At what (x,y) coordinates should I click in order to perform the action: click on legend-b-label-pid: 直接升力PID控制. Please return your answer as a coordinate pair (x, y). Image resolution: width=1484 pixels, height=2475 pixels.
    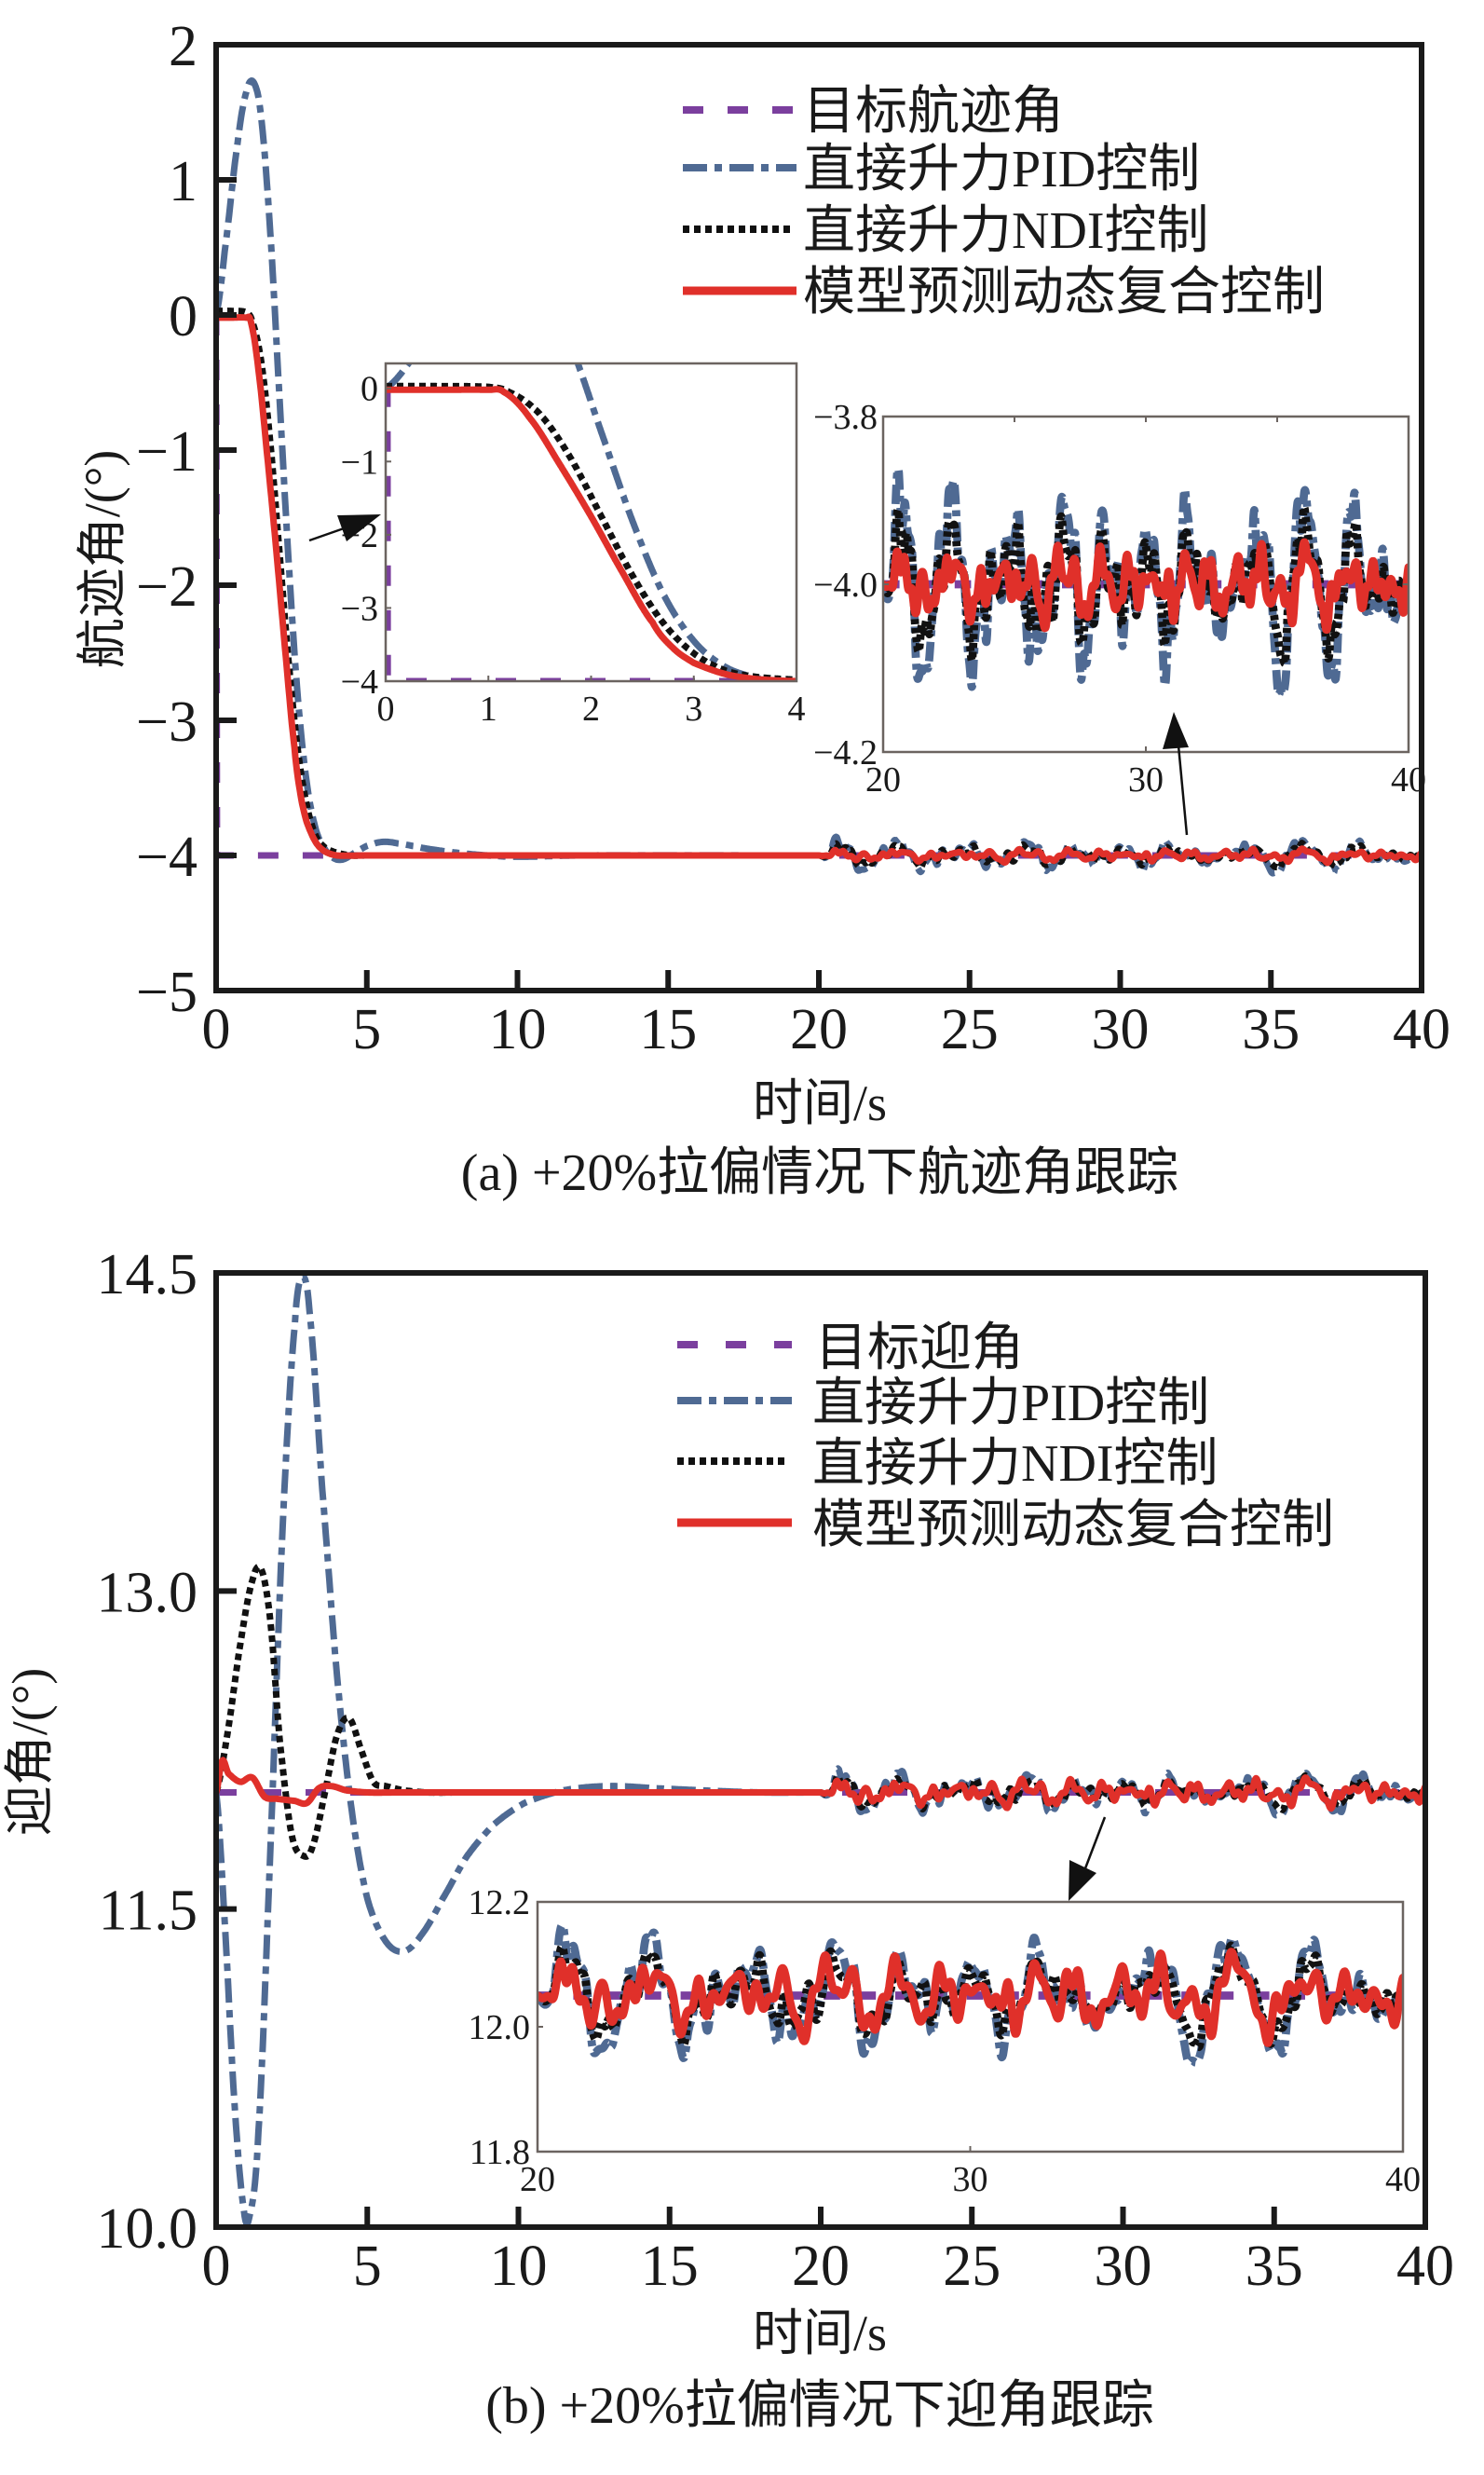
    Looking at the image, I should click on (1010, 1403).